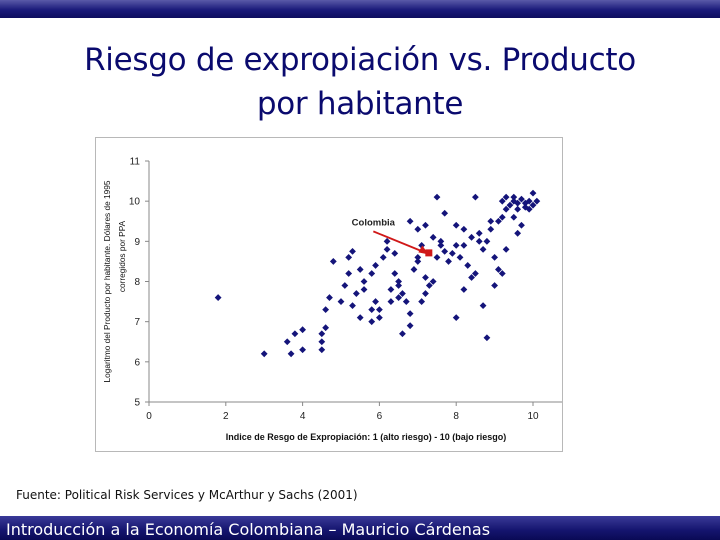  Describe the element at coordinates (122, 256) in the screenshot. I see `y-axis-label-line-2: corregidos por PPA` at that location.